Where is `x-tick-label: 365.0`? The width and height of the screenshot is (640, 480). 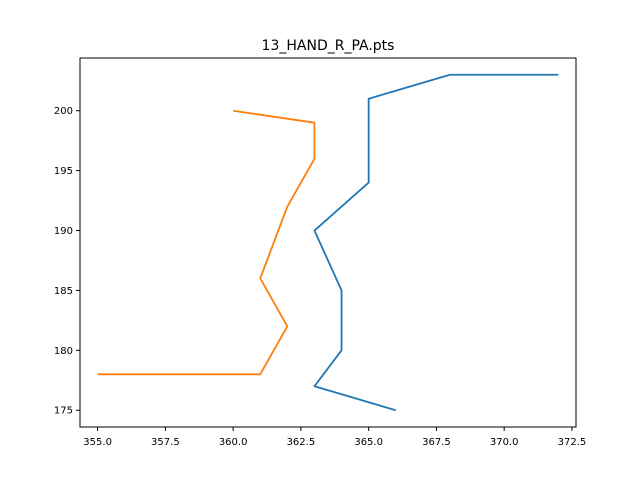
x-tick-label: 365.0 is located at coordinates (368, 442).